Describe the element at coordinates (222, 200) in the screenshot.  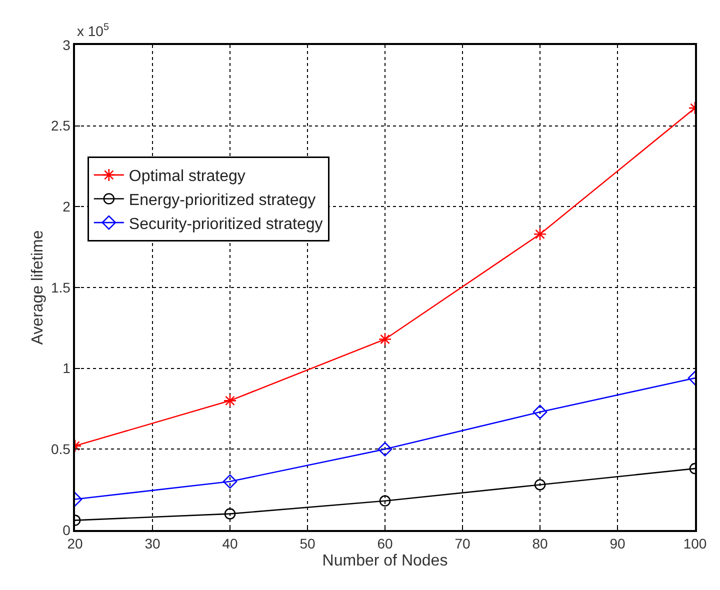
I see `legend-label: Energy-prioritized strategy` at that location.